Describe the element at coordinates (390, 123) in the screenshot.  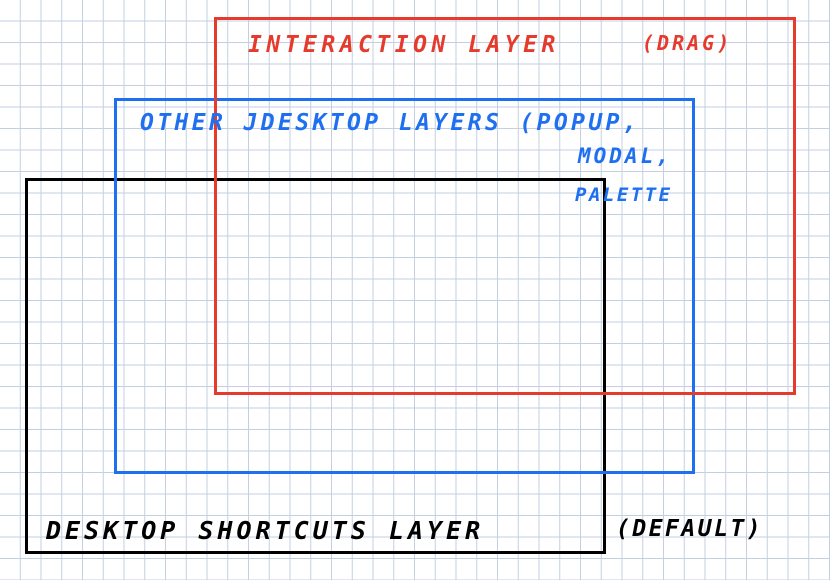
I see `other-desktop-layers-label: OTHER JDESKTOP LAYERS (POPUP,` at that location.